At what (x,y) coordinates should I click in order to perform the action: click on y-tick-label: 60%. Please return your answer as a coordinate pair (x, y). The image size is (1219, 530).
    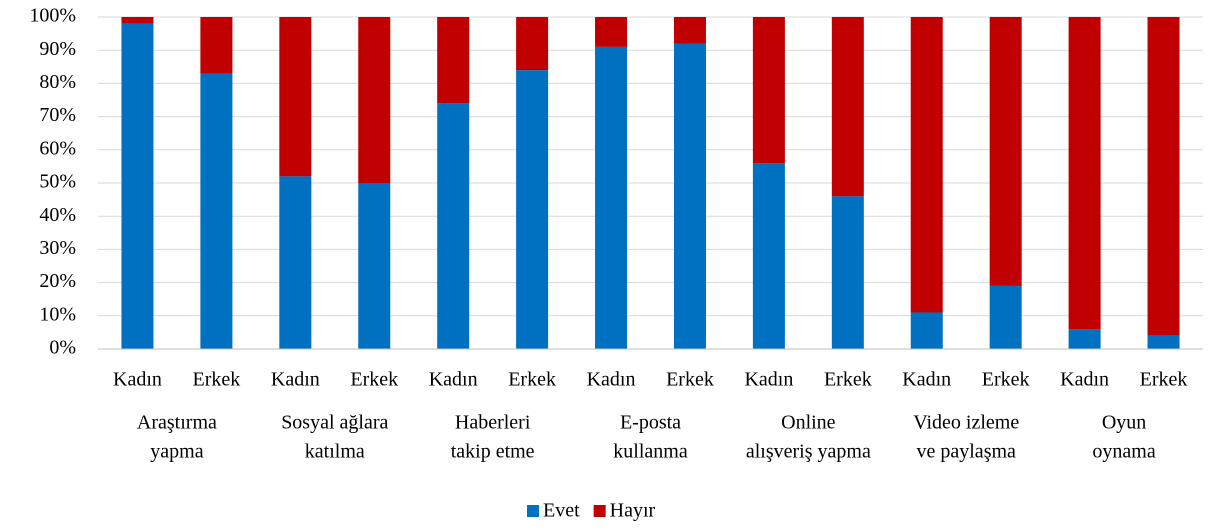
    Looking at the image, I should click on (57, 148).